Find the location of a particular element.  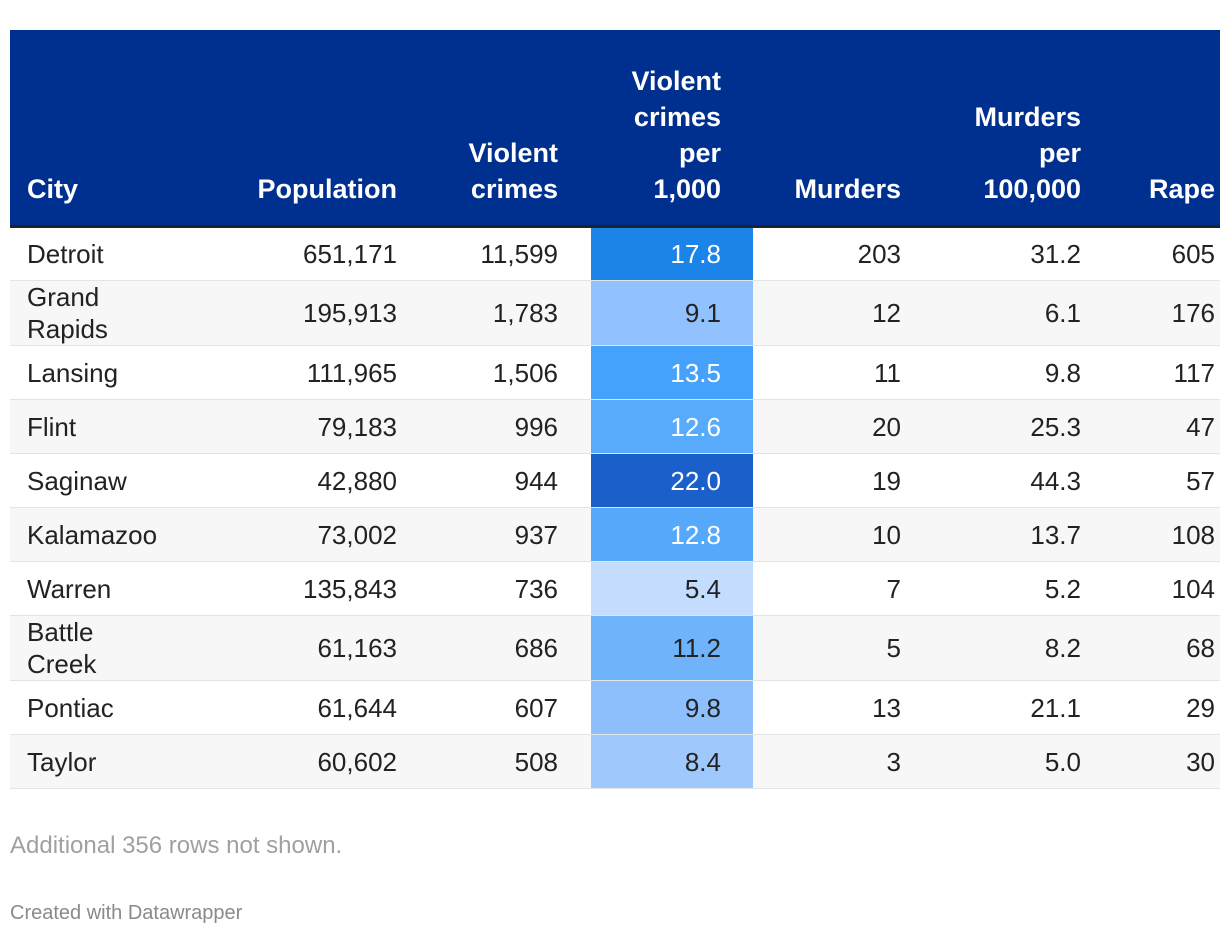

table-row: Flint 79,183 996 12.6 20 25.3 47 is located at coordinates (615, 426).